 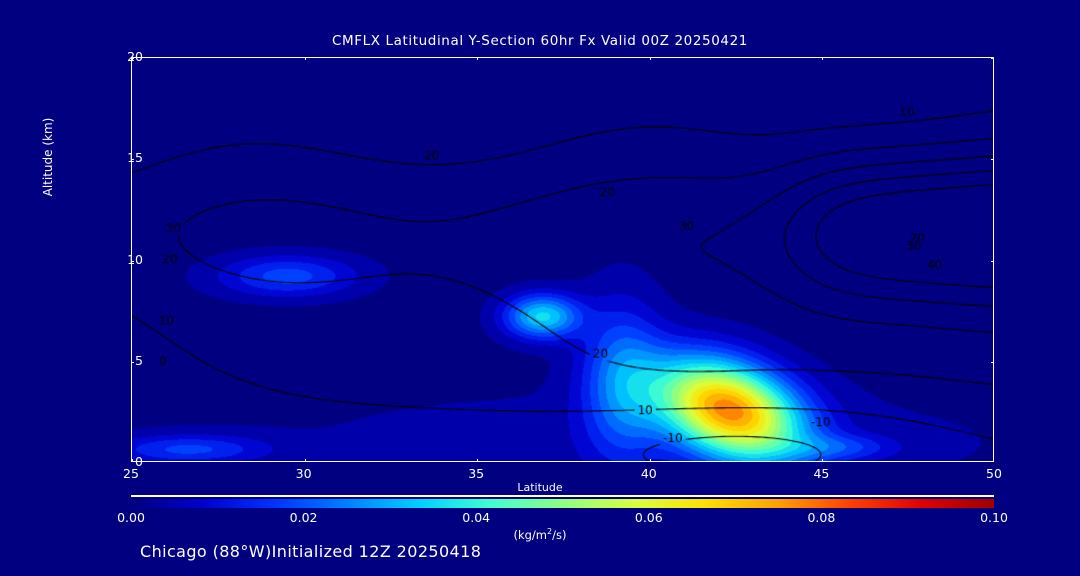 I want to click on colorbar-gradient, so click(x=562, y=503).